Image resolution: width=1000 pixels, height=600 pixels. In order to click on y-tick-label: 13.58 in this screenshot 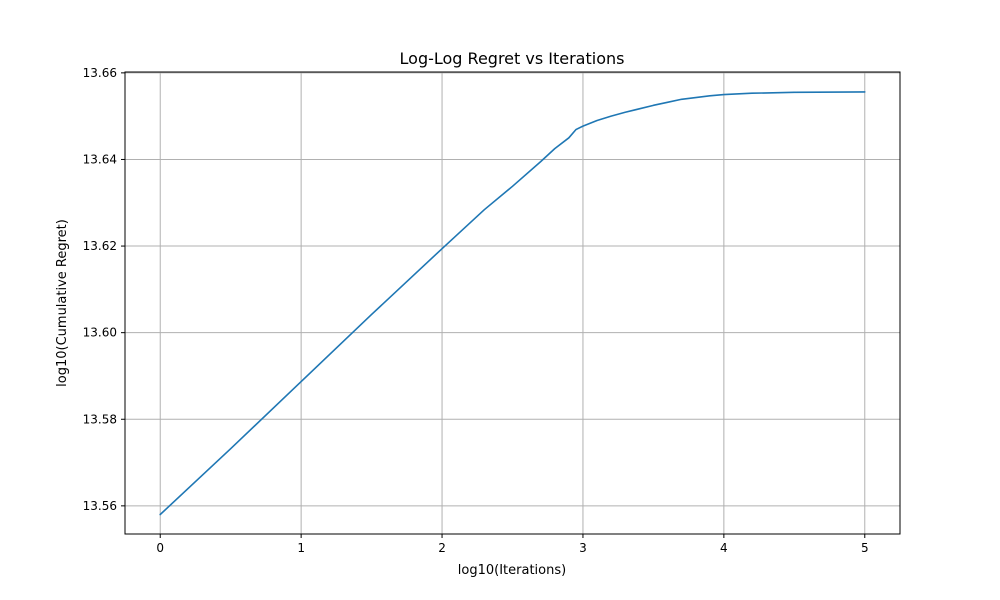, I will do `click(100, 419)`.